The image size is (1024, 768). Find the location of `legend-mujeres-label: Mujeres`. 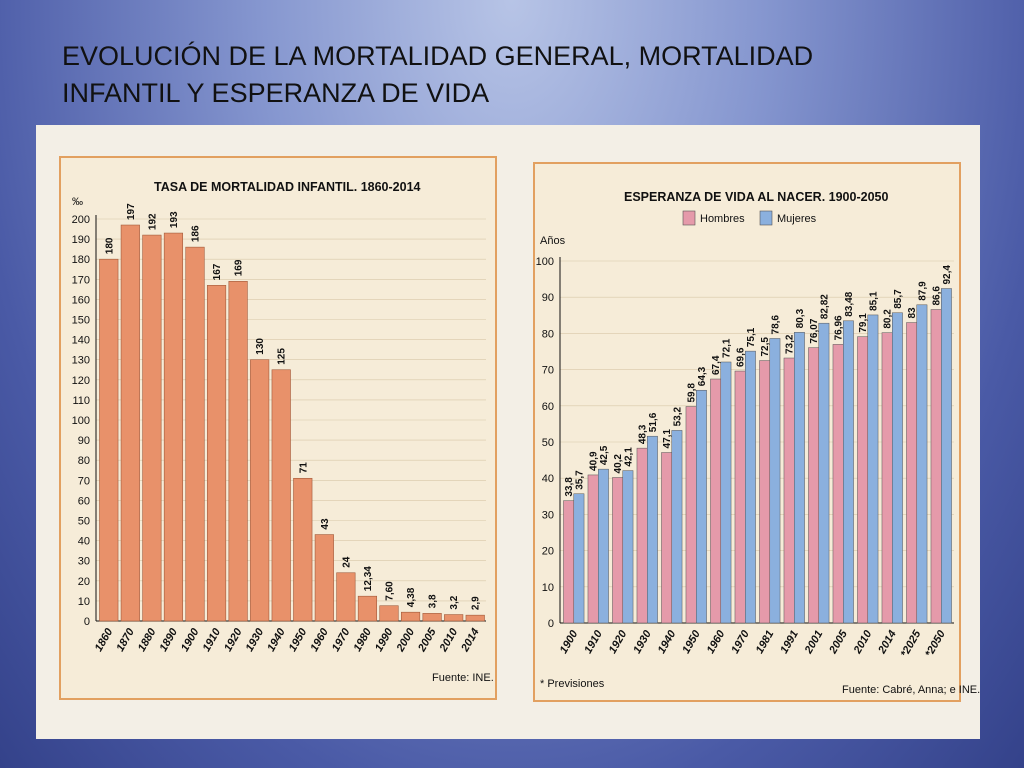

legend-mujeres-label: Mujeres is located at coordinates (797, 219).